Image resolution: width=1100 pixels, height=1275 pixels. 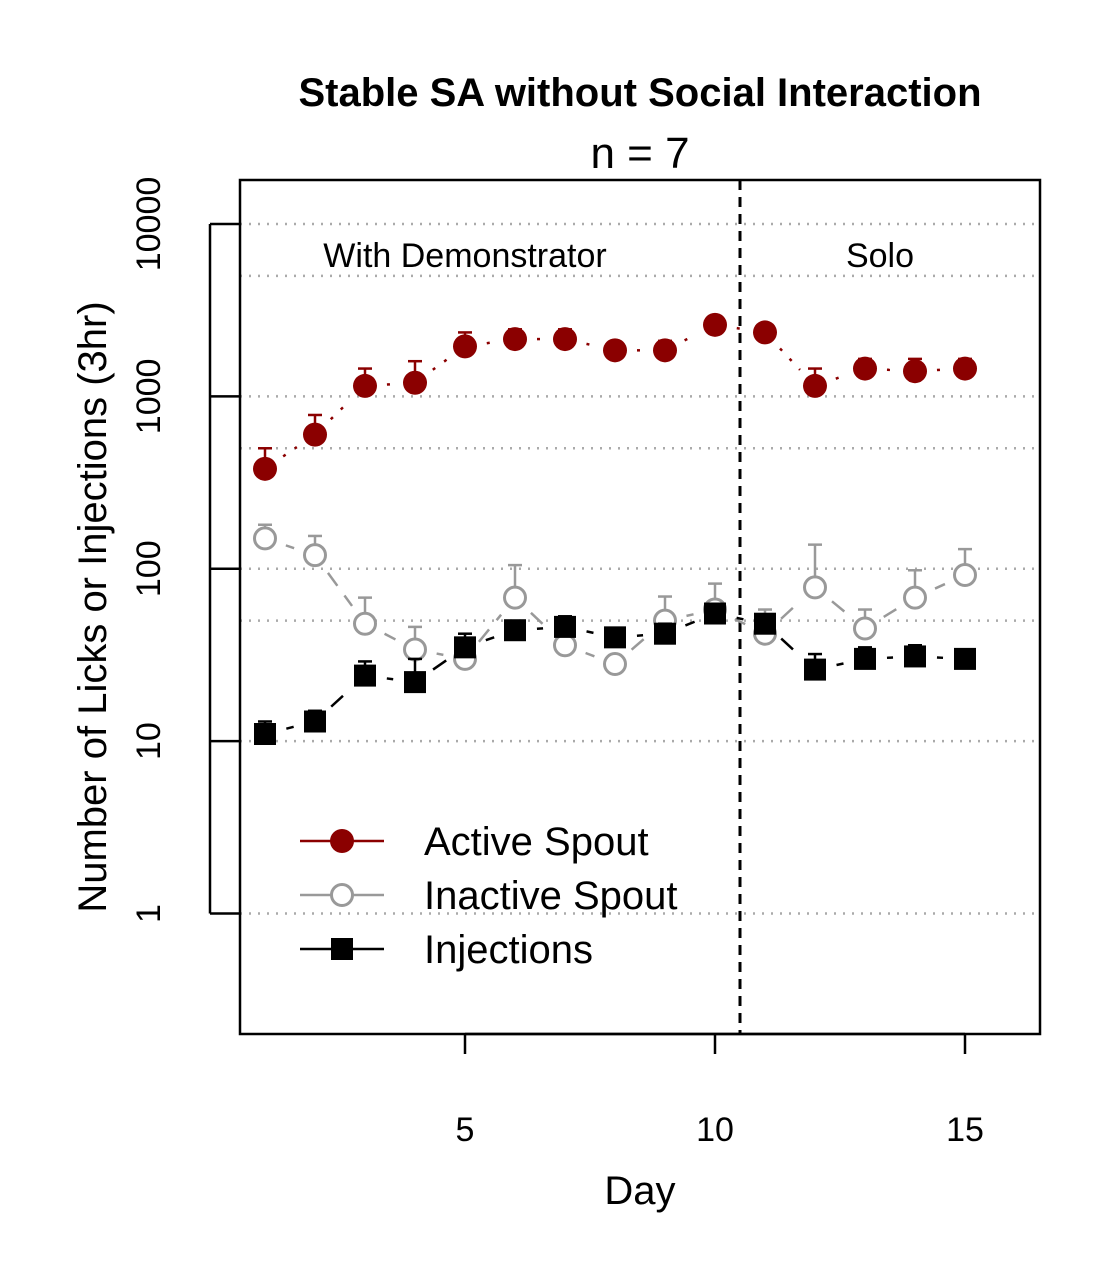 I want to click on x-tick-label: 15, so click(x=965, y=1130).